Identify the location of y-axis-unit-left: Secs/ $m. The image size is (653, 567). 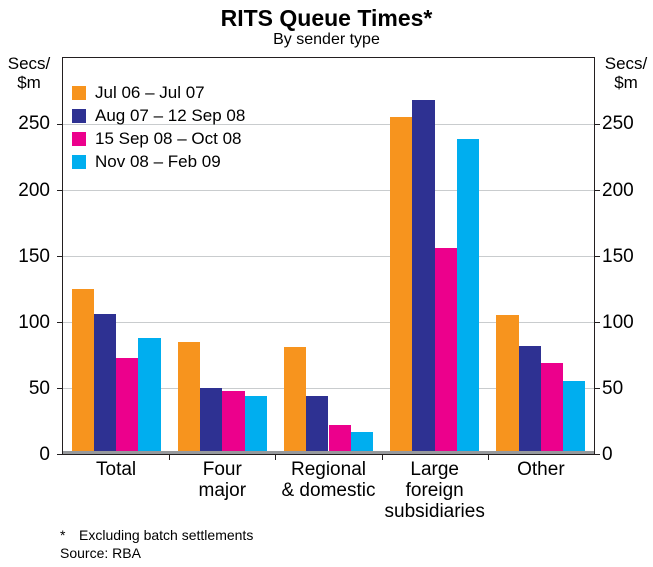
(29, 73).